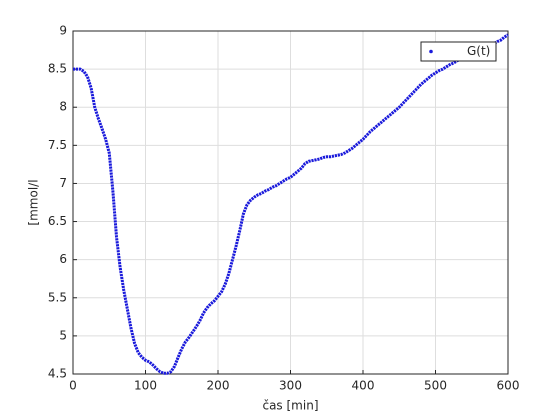 This screenshot has width=560, height=420. I want to click on y-tick-label: 7, so click(63, 183).